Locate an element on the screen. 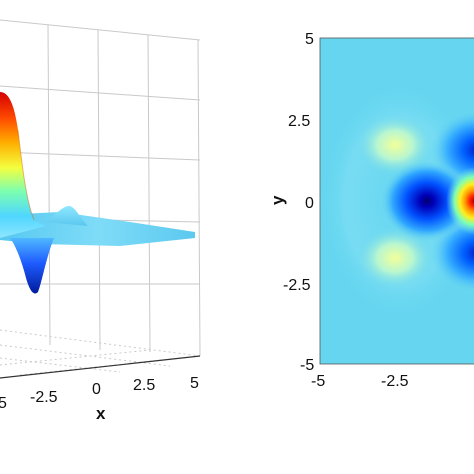 Image resolution: width=474 pixels, height=474 pixels. tick-y-0: 0 is located at coordinates (309, 203).